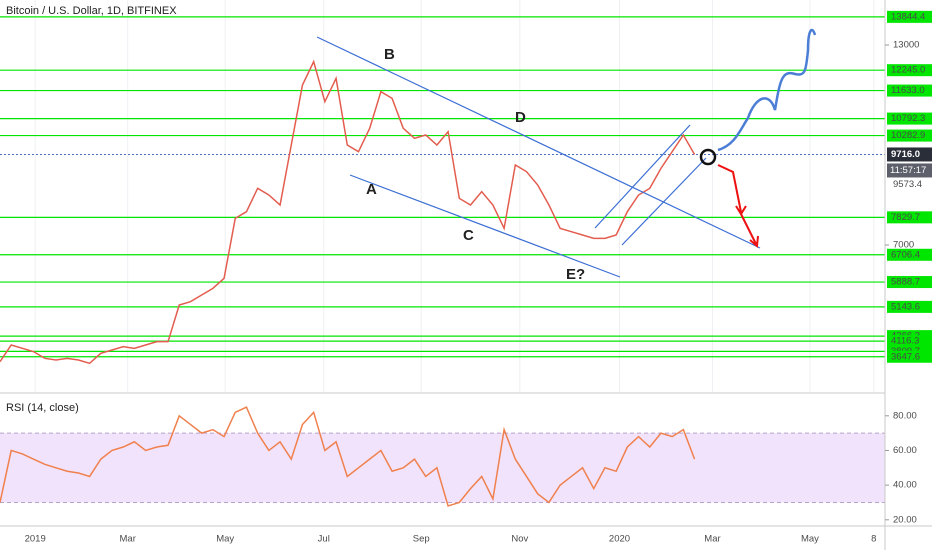 This screenshot has height=550, width=932. What do you see at coordinates (324, 539) in the screenshot?
I see `x-tick-label: Jul` at bounding box center [324, 539].